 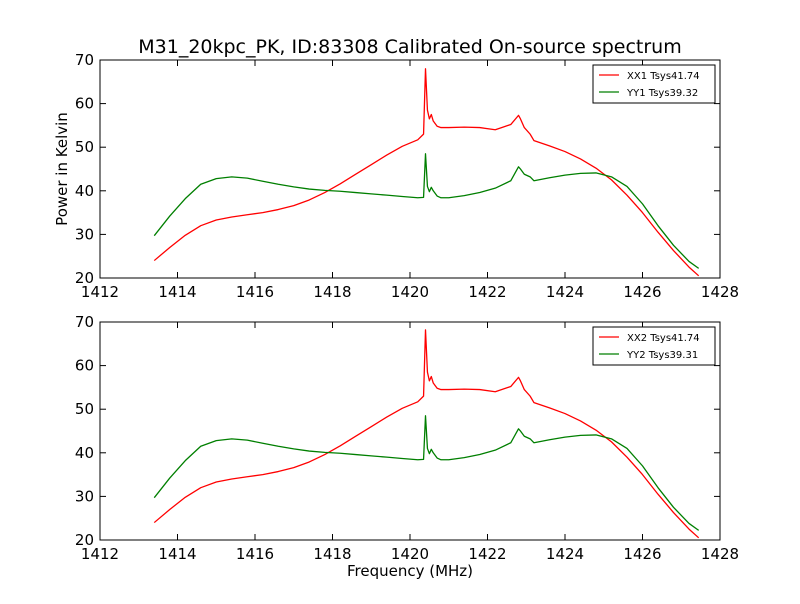 What do you see at coordinates (663, 76) in the screenshot?
I see `legend-label-xx: XX1 Tsys41.74` at bounding box center [663, 76].